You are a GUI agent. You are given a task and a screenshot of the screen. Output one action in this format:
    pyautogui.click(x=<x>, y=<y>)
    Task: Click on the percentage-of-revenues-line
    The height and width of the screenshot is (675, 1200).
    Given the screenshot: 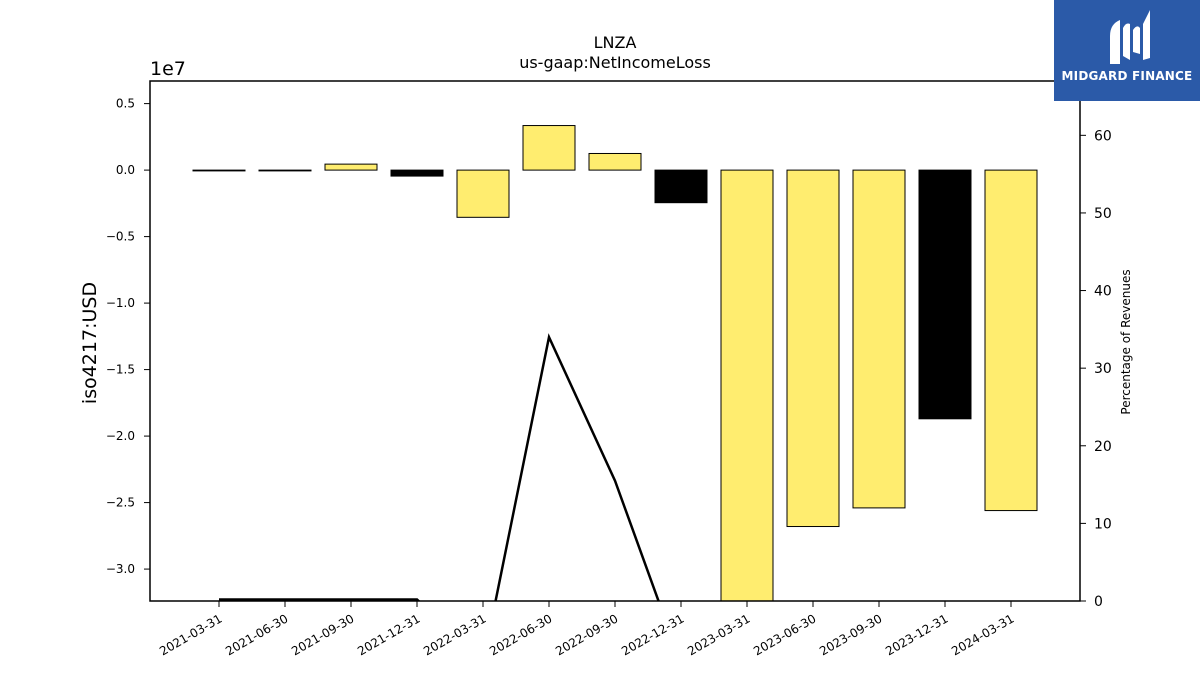 What is the action you would take?
    pyautogui.click(x=439, y=467)
    